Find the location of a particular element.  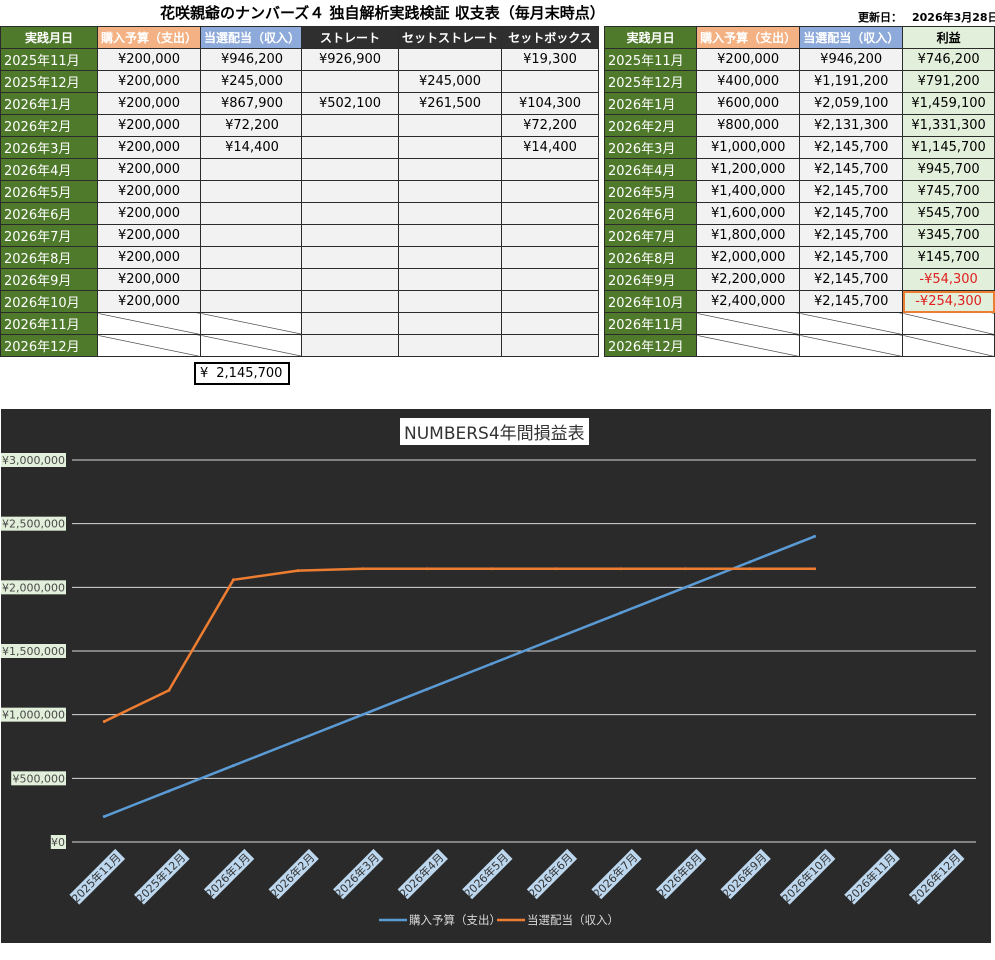

profit-cell: ¥1,459,100 is located at coordinates (948, 103).